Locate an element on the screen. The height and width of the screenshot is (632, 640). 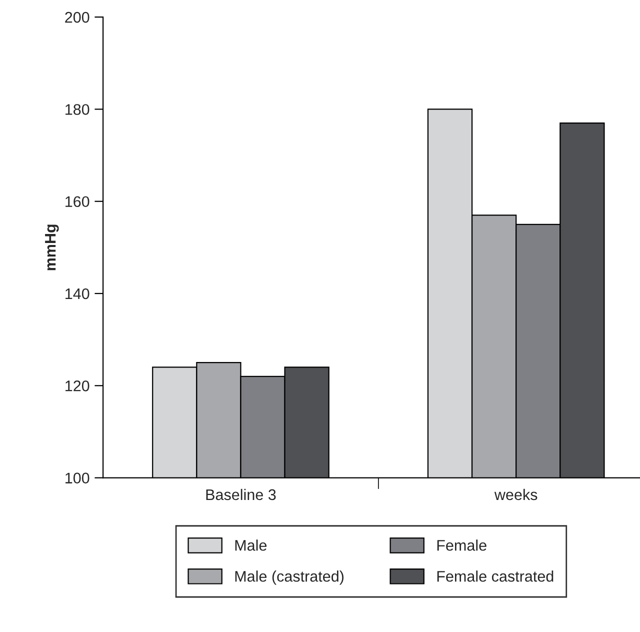
legend-label: Female castrated is located at coordinates (495, 576).